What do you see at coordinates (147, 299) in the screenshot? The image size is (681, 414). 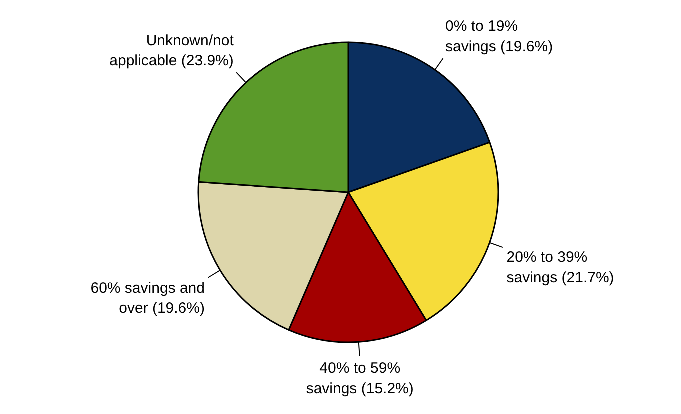 I see `slice-label: 60% savings and over (19.6%)` at bounding box center [147, 299].